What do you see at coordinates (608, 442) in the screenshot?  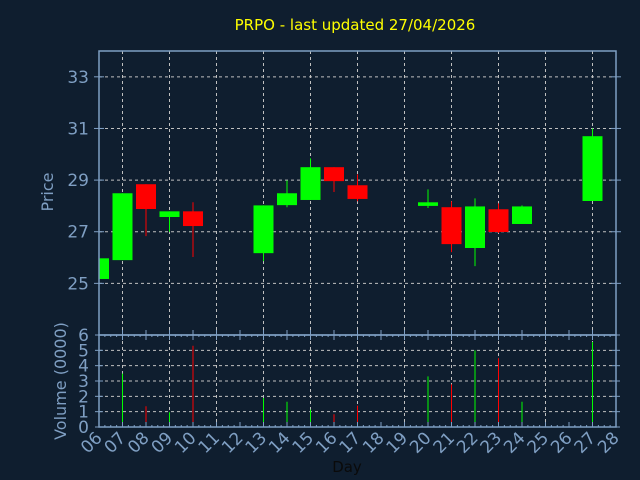 I see `day-tick-label: 28` at bounding box center [608, 442].